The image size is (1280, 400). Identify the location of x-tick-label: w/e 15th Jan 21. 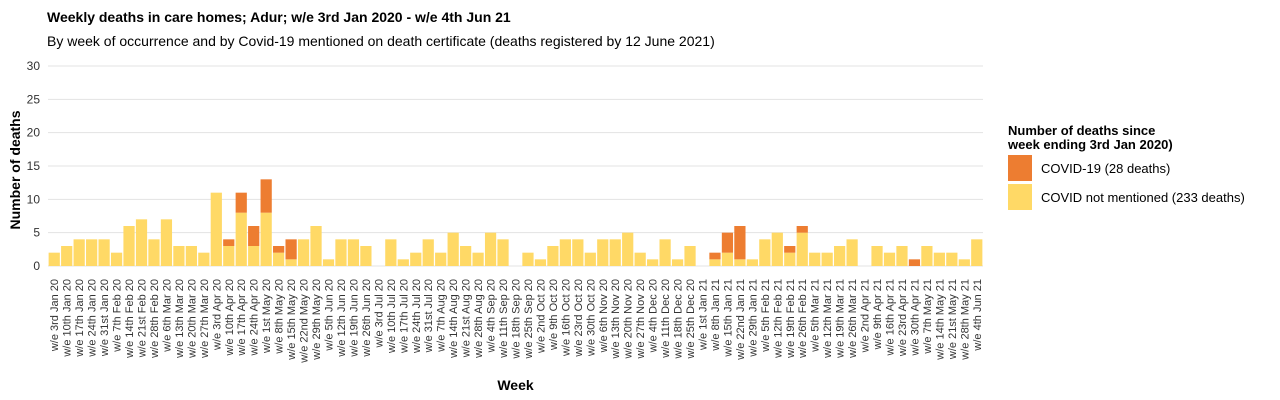
(728, 318).